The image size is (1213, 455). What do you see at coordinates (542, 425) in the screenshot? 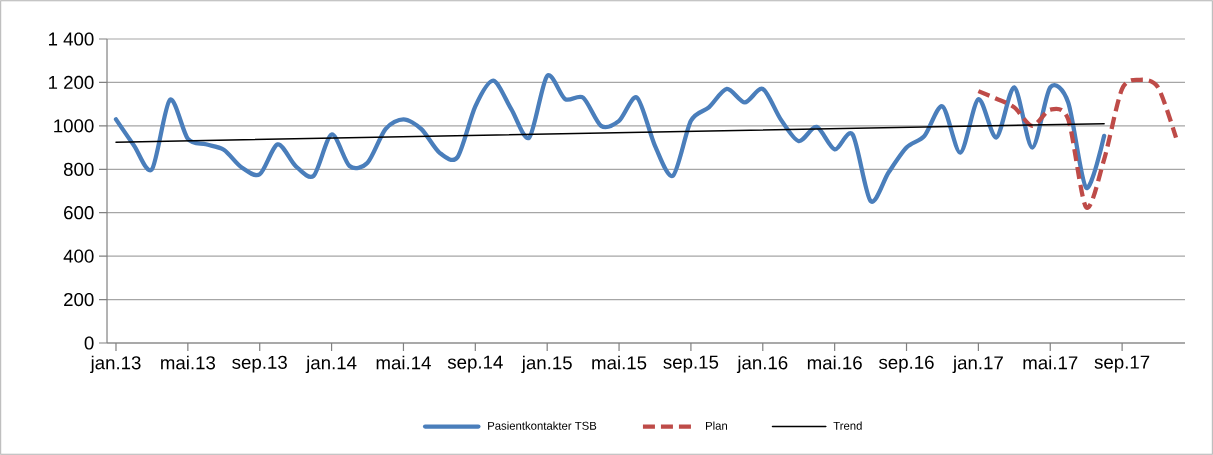
I see `legend-label: Pasientkontakter TSB` at bounding box center [542, 425].